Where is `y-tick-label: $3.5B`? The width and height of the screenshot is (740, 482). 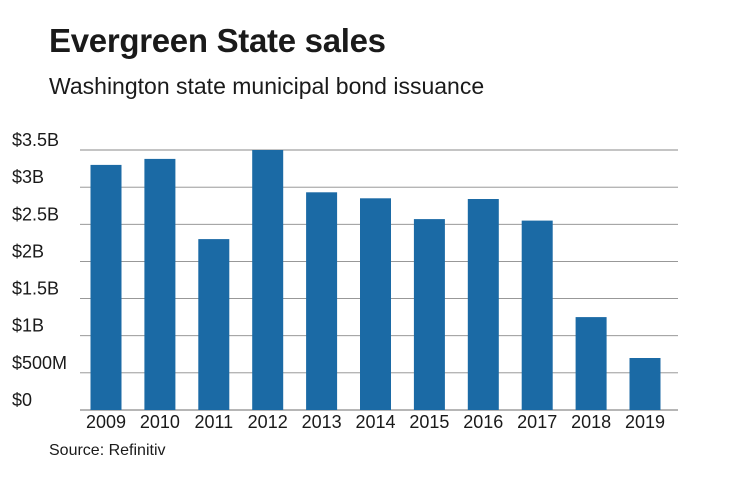 y-tick-label: $3.5B is located at coordinates (35, 140).